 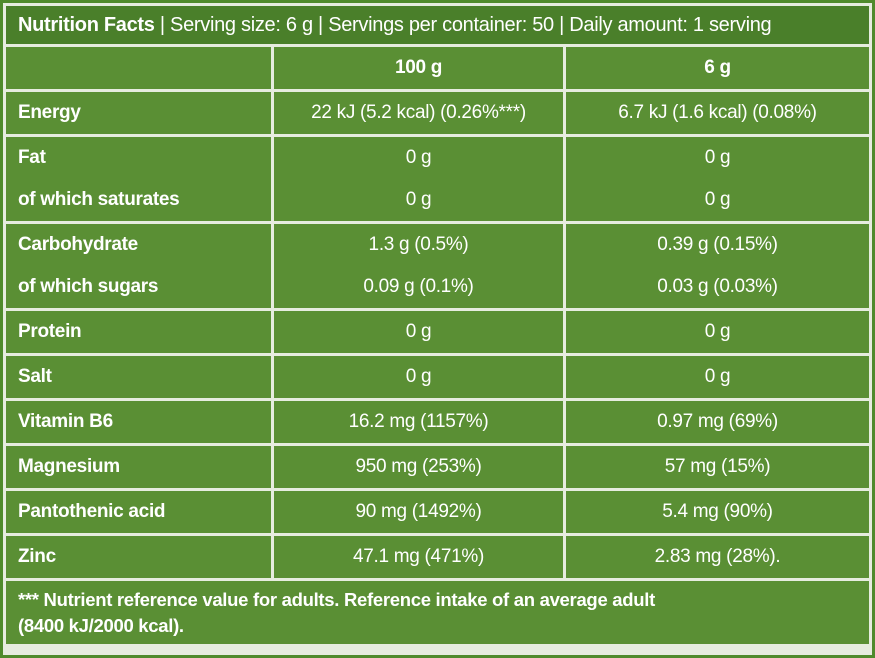 I want to click on value-100g-cell: 1.3 g (0.5%) 0.09 g (0.1%), so click(x=418, y=266).